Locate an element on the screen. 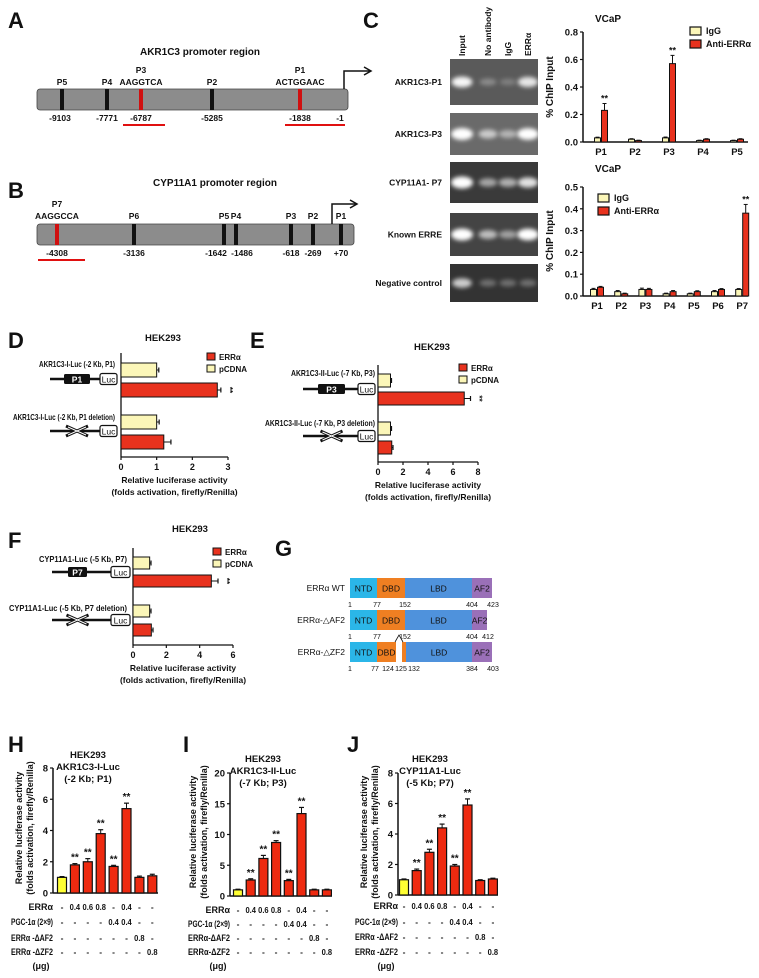 This screenshot has height=978, width=759. treatment-label: PGC-1α (2×9) is located at coordinates (376, 922).